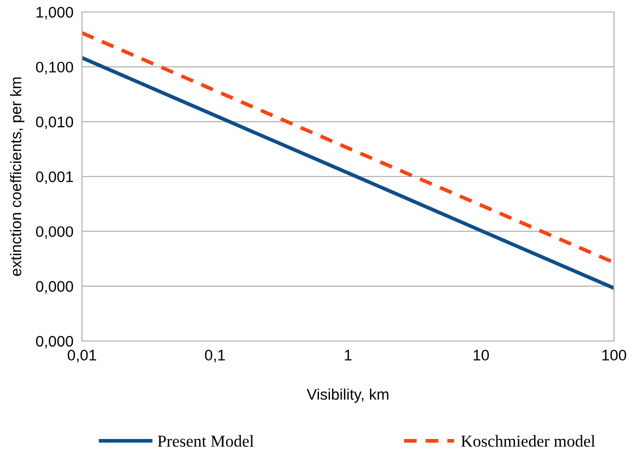 This screenshot has width=635, height=454. Describe the element at coordinates (348, 355) in the screenshot. I see `x-tick-label: 1` at that location.